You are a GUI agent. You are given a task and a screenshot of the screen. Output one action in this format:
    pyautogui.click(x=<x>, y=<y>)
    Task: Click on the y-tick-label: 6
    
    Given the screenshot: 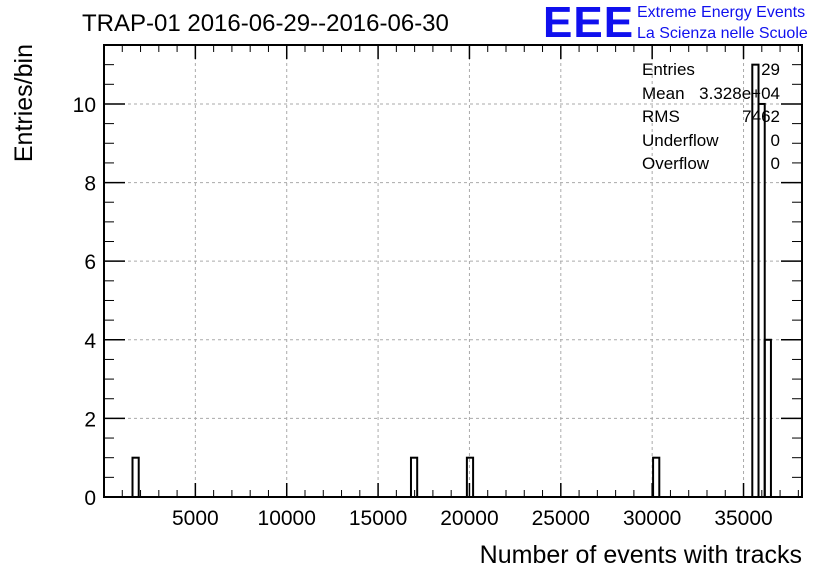 What is the action you would take?
    pyautogui.click(x=90, y=262)
    